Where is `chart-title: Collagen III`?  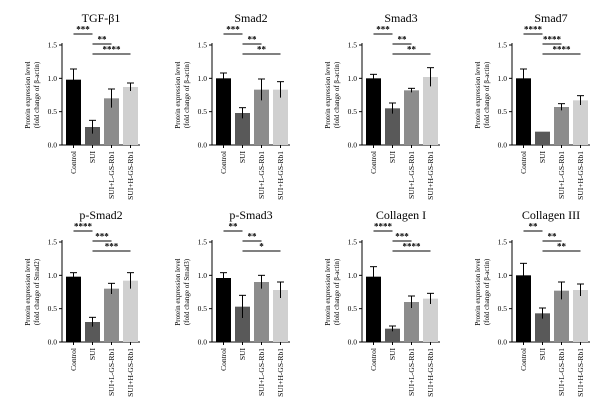
chart-title: Collagen III is located at coordinates (551, 215).